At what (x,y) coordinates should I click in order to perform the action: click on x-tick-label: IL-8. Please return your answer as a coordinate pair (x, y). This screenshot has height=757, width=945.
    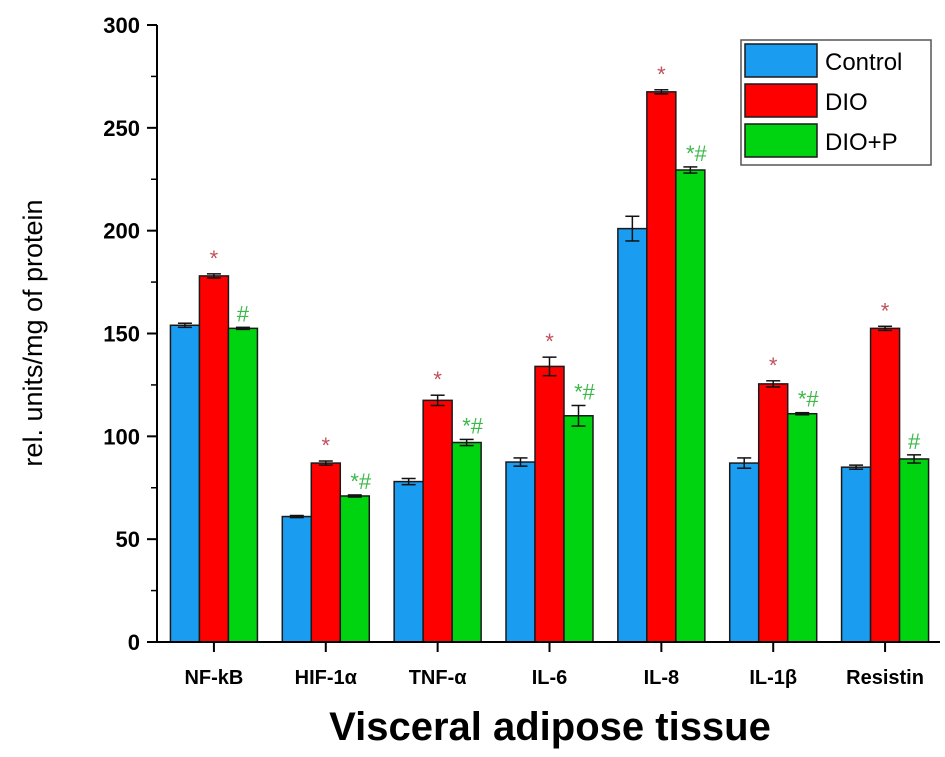
    Looking at the image, I should click on (662, 678).